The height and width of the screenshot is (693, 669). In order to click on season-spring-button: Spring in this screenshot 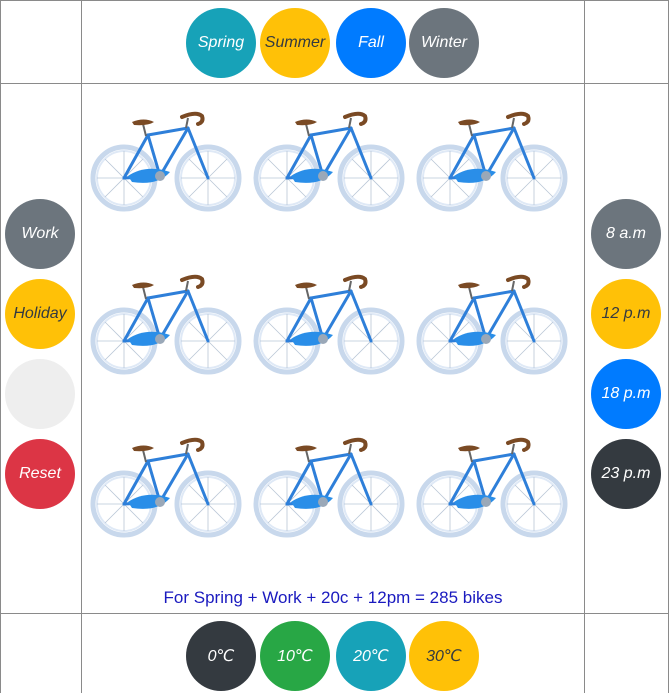, I will do `click(221, 43)`.